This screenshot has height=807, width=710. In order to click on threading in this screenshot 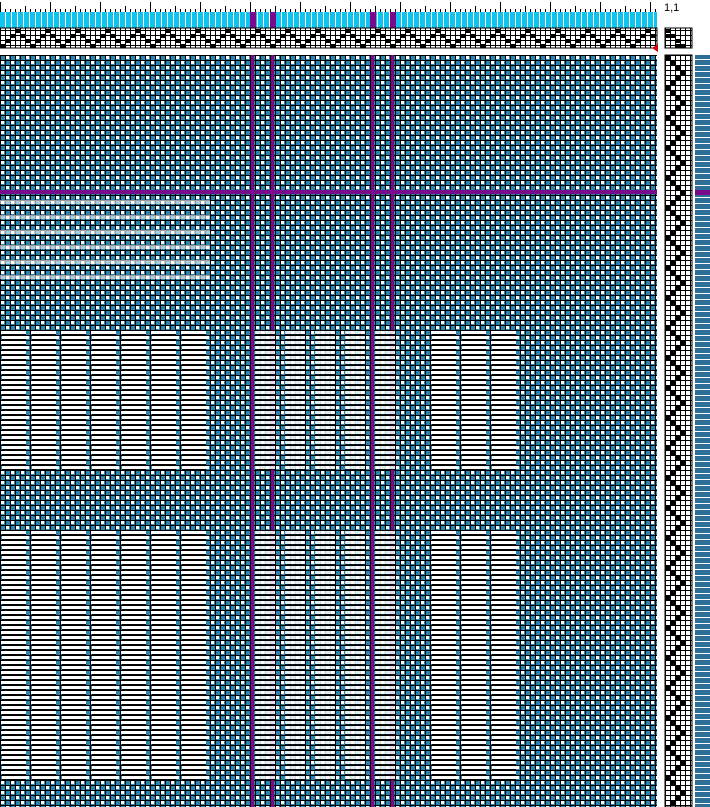, I will do `click(329, 38)`.